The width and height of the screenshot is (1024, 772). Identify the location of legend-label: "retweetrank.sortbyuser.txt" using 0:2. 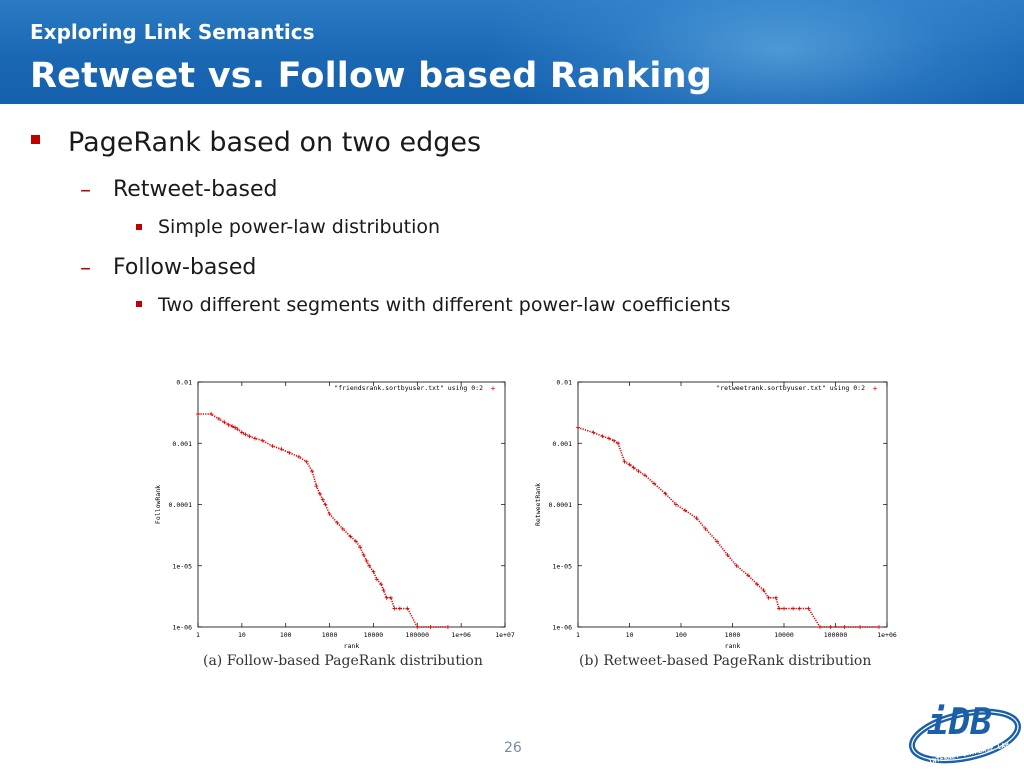
(790, 388).